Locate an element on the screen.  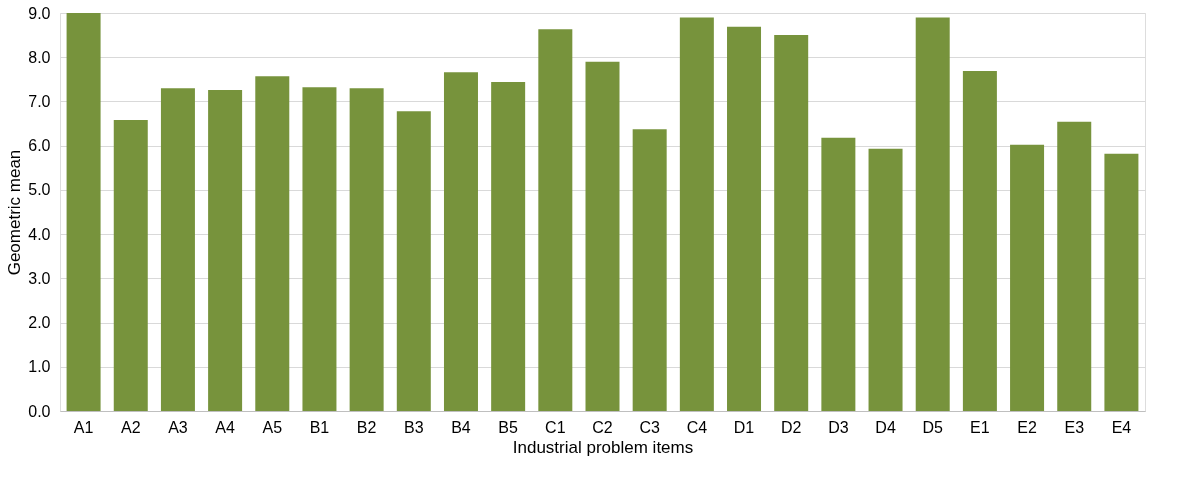
y-tick-label: 4.0 is located at coordinates (39, 234).